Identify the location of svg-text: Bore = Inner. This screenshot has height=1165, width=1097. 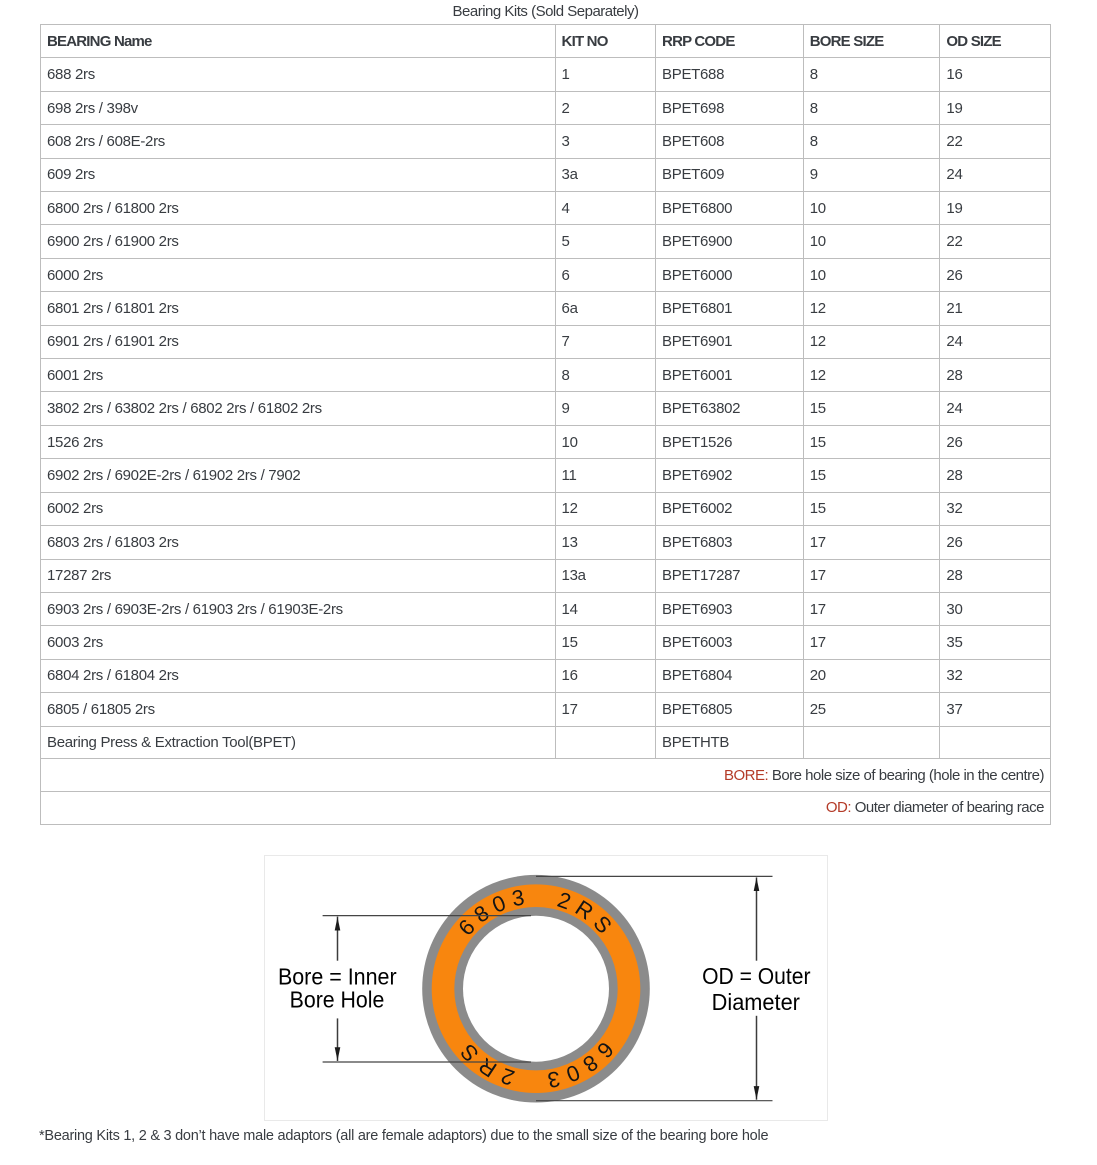
(337, 977).